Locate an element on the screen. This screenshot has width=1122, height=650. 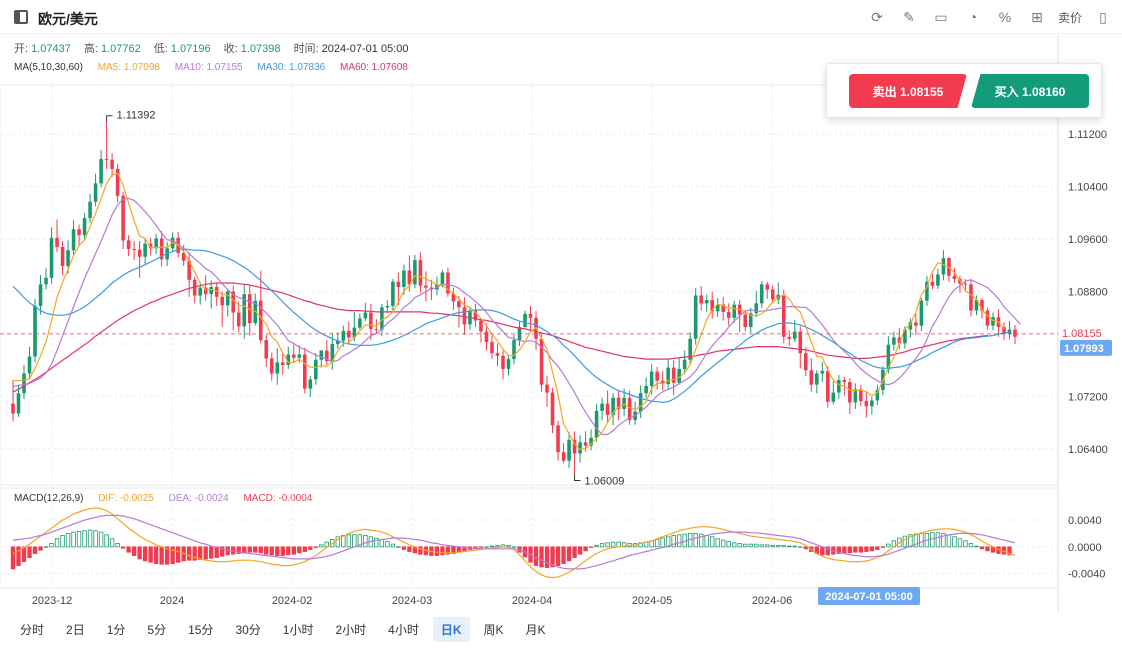
price-tick-label: 1.07200 is located at coordinates (1088, 397).